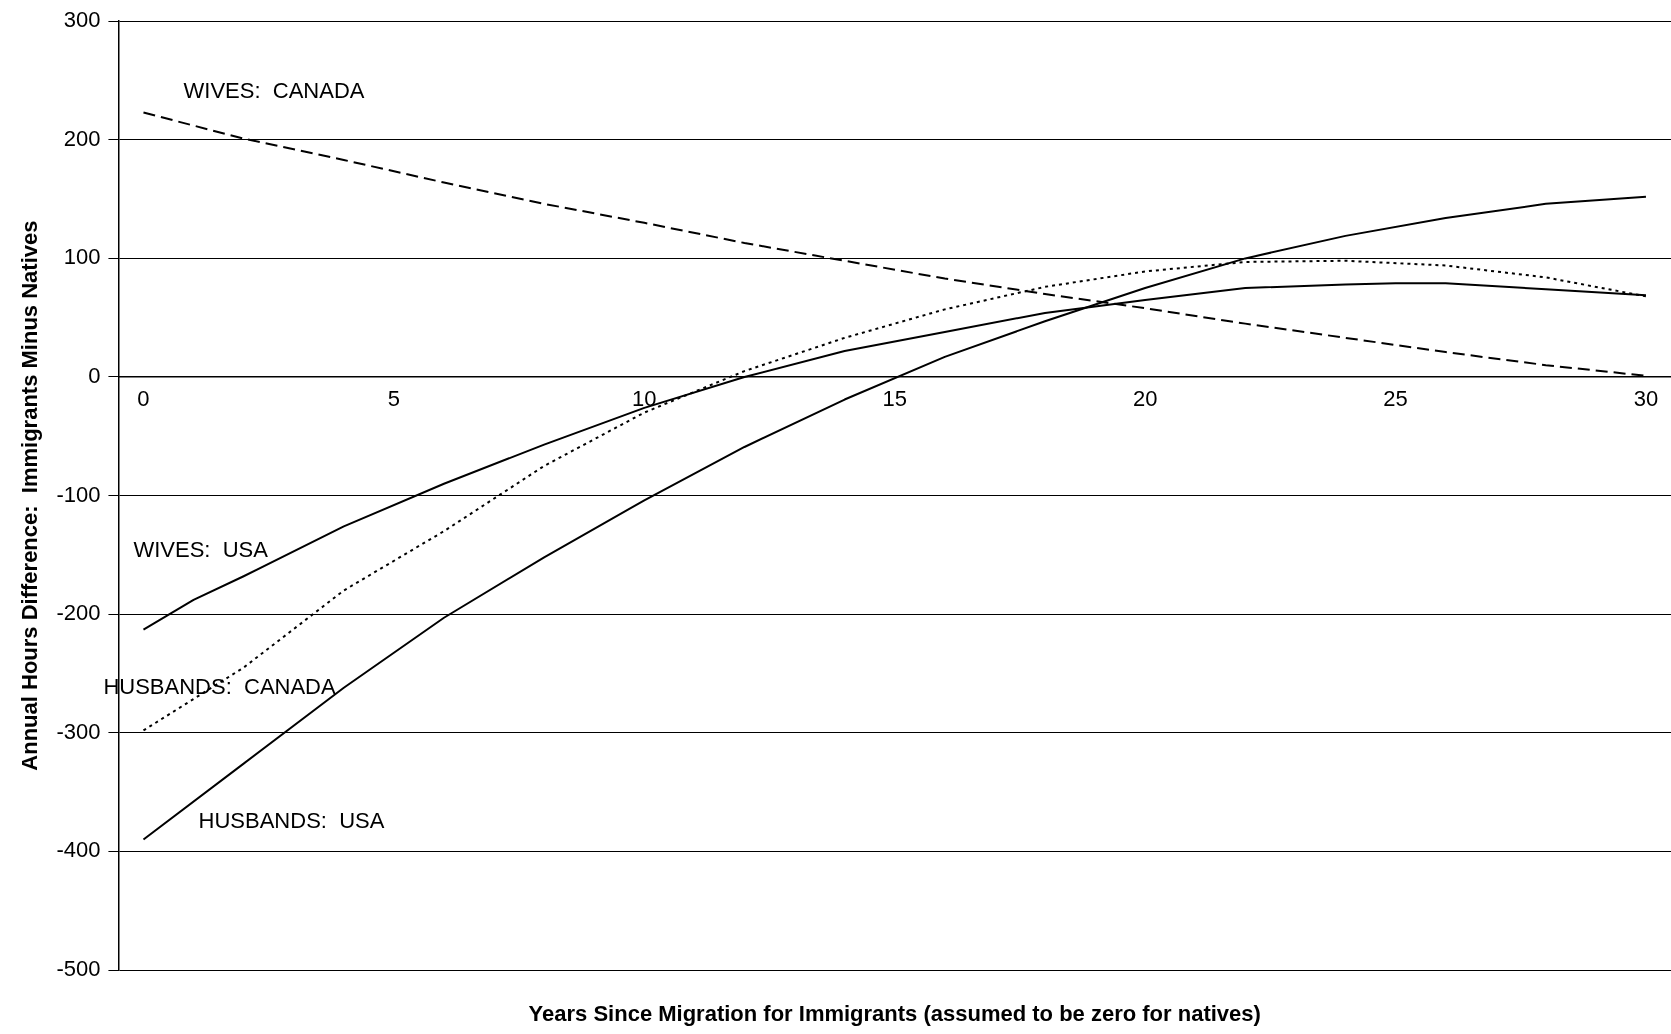 The width and height of the screenshot is (1671, 1034). I want to click on y-tick-label: -500, so click(78, 969).